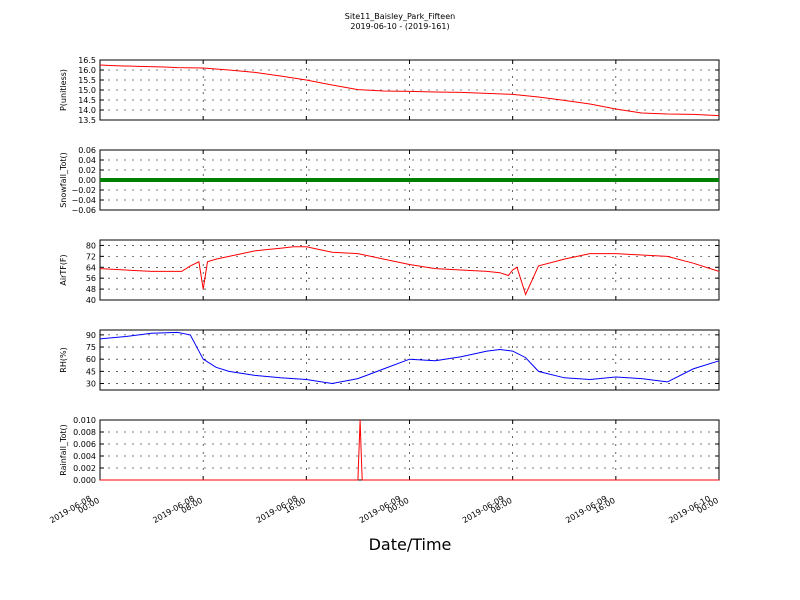 The height and width of the screenshot is (600, 800). I want to click on y-tick-label: −0.06, so click(83, 210).